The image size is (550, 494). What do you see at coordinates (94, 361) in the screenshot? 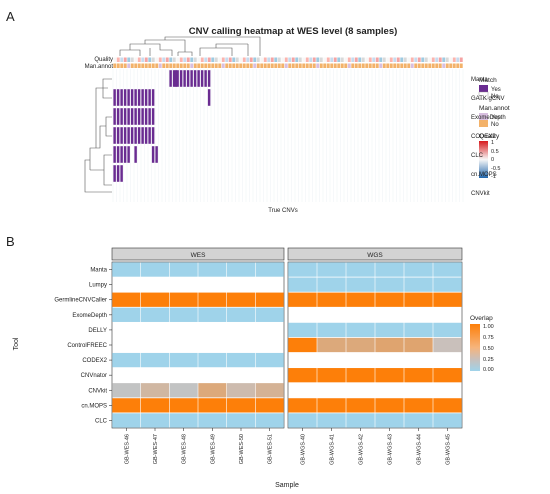
I see `y-tick-label-codex2: CODEX2` at bounding box center [94, 361].